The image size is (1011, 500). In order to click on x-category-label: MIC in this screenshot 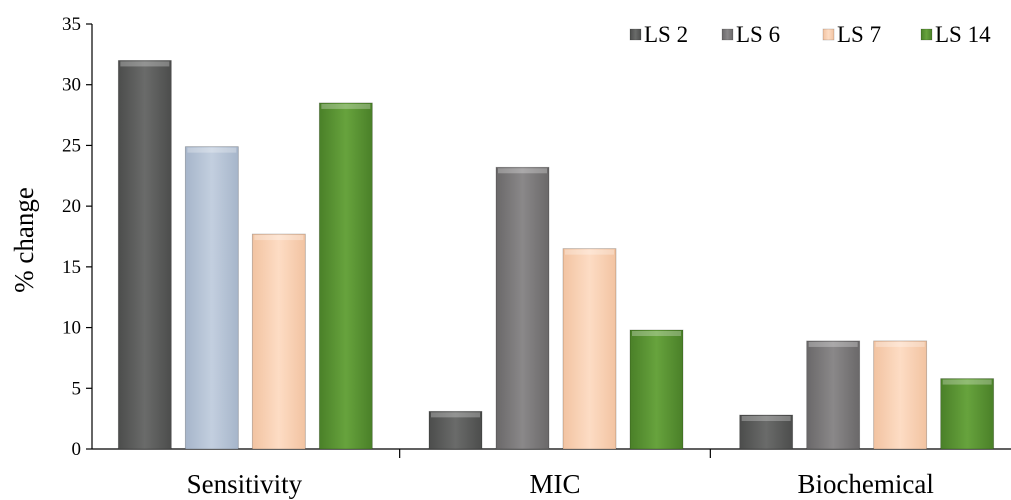, I will do `click(554, 484)`.